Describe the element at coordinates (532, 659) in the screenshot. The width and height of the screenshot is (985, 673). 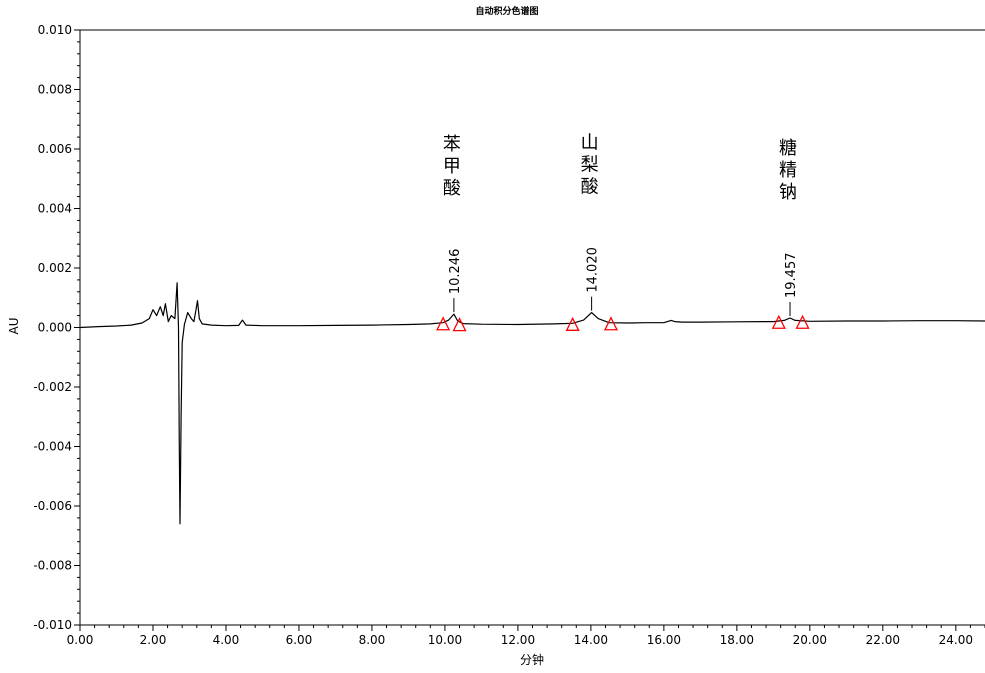
I see `x-axis-title: 分钟` at that location.